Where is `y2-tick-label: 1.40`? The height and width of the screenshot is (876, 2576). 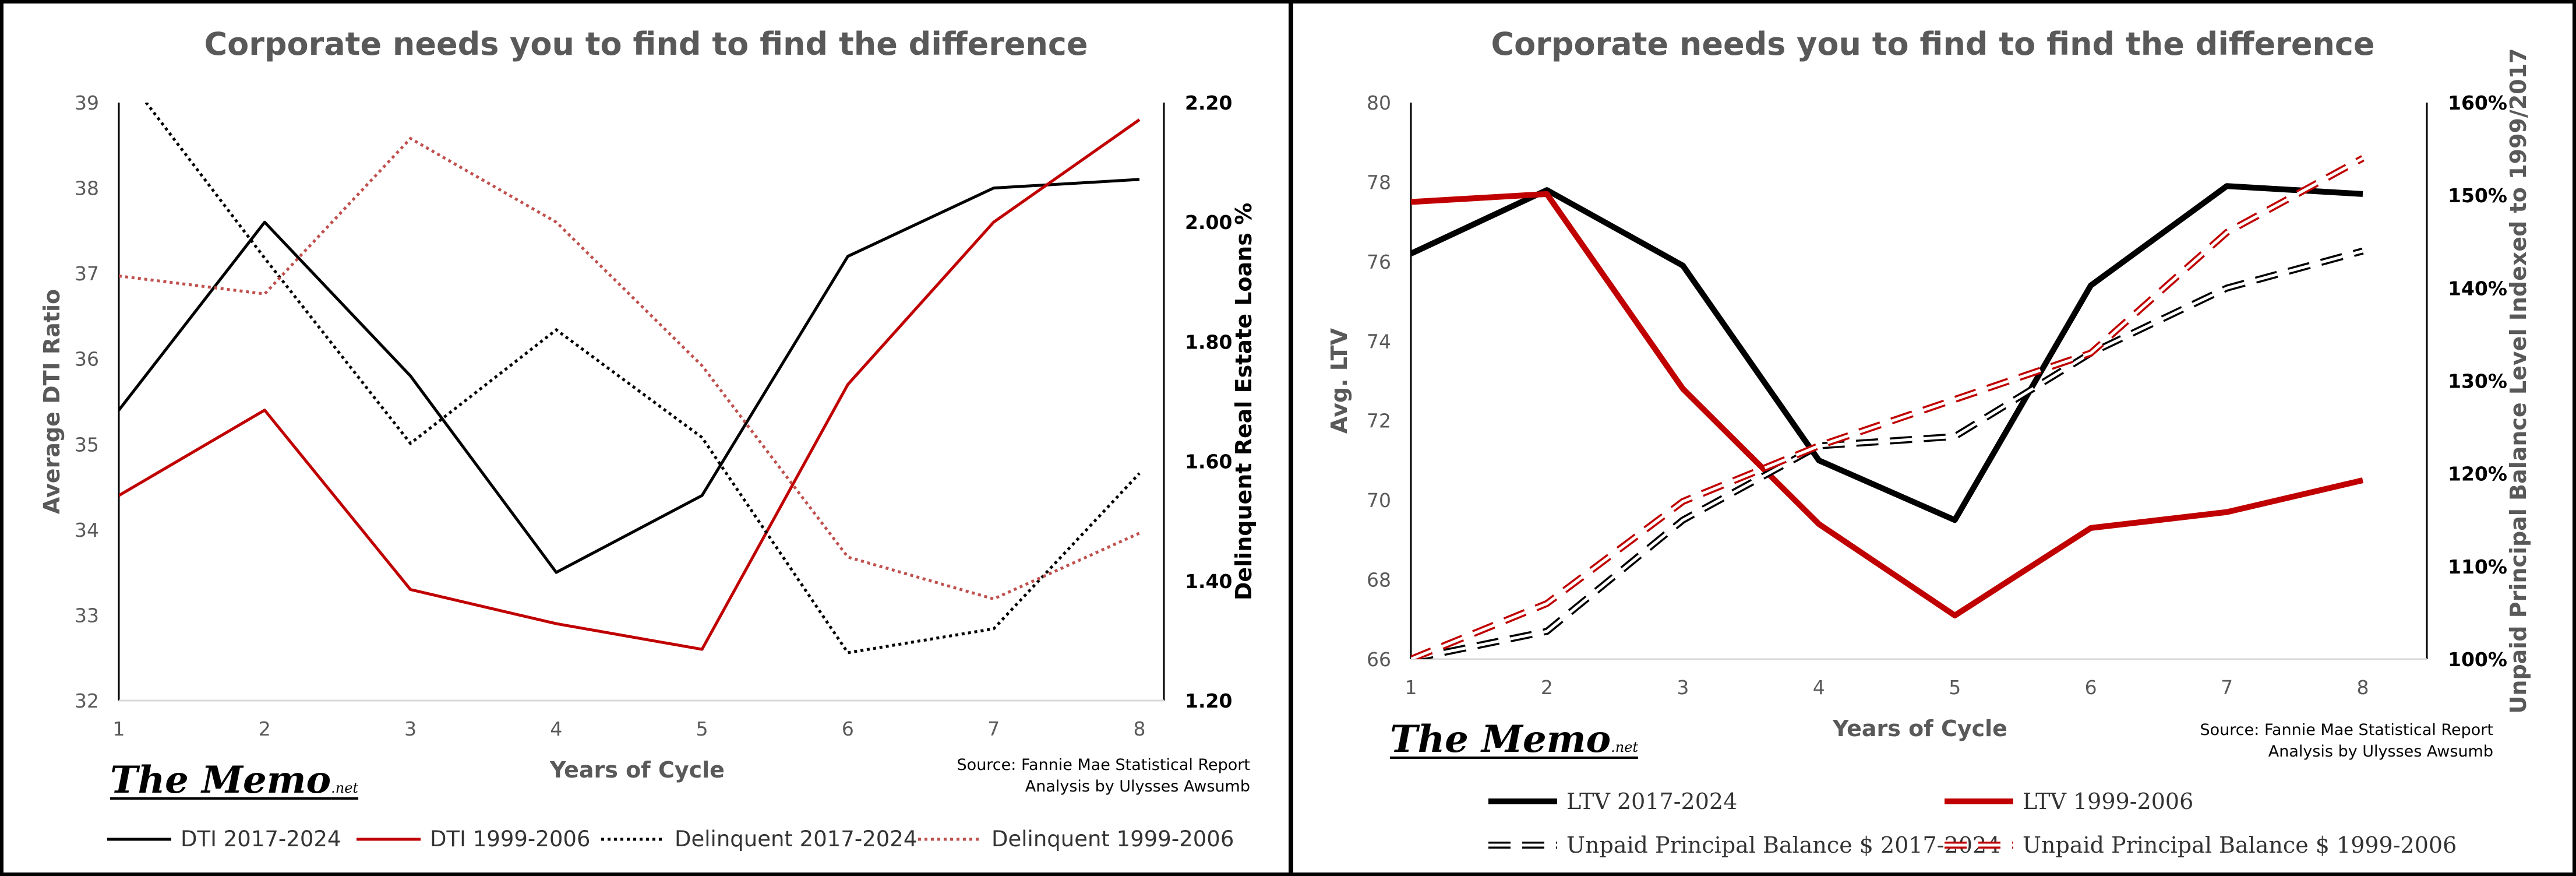
y2-tick-label: 1.40 is located at coordinates (1209, 581).